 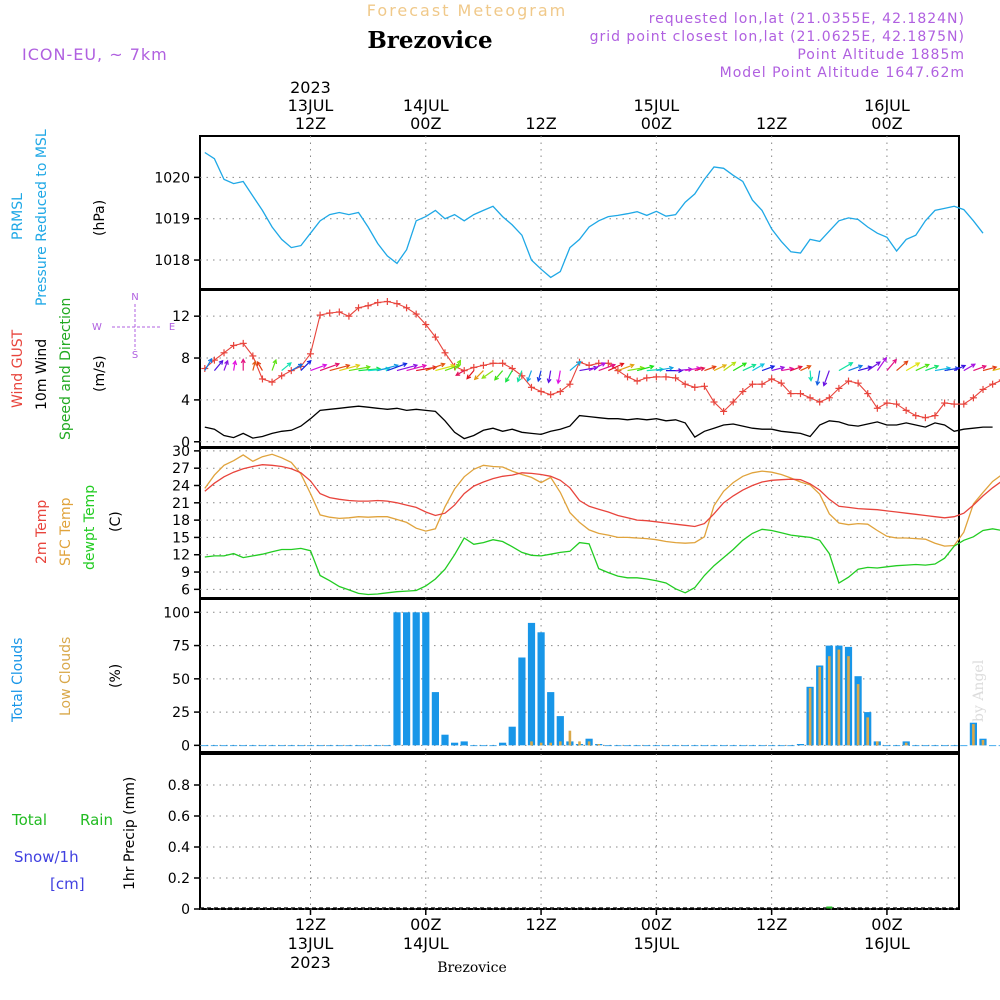 What do you see at coordinates (90, 527) in the screenshot?
I see `temp-label-dewpt: dewpt Temp` at bounding box center [90, 527].